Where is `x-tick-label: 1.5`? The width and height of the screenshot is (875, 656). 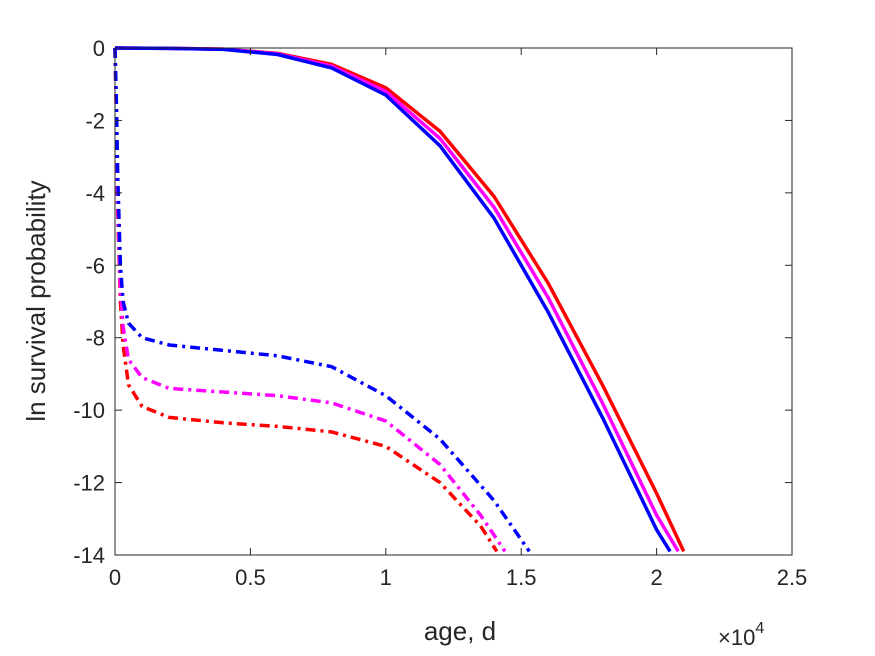 x-tick-label: 1.5 is located at coordinates (521, 577).